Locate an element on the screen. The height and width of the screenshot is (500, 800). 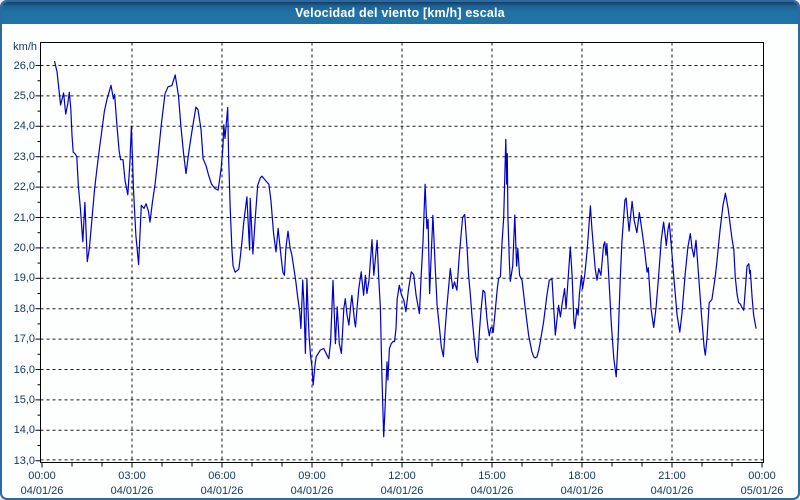
y-tick-label: 26,0 is located at coordinates (24, 65).